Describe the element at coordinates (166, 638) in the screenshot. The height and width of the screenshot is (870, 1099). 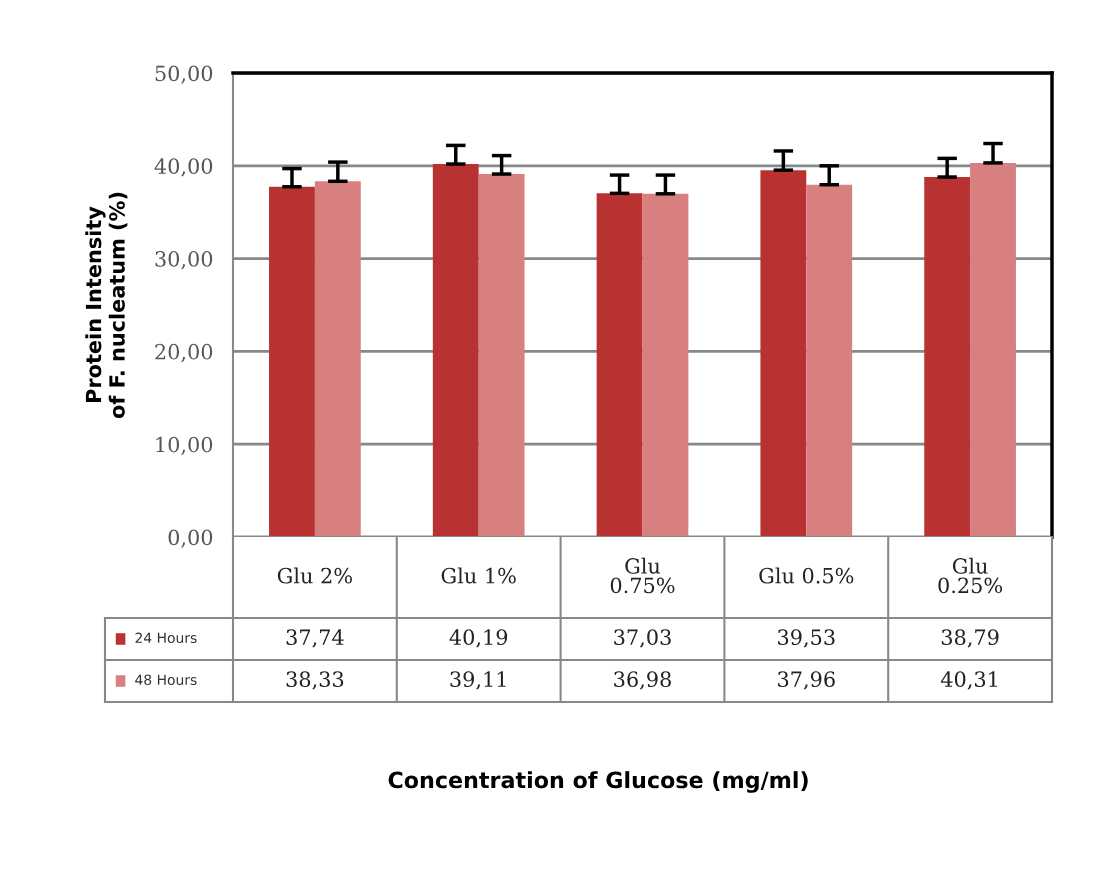
I see `legend-label: 24 Hours` at that location.